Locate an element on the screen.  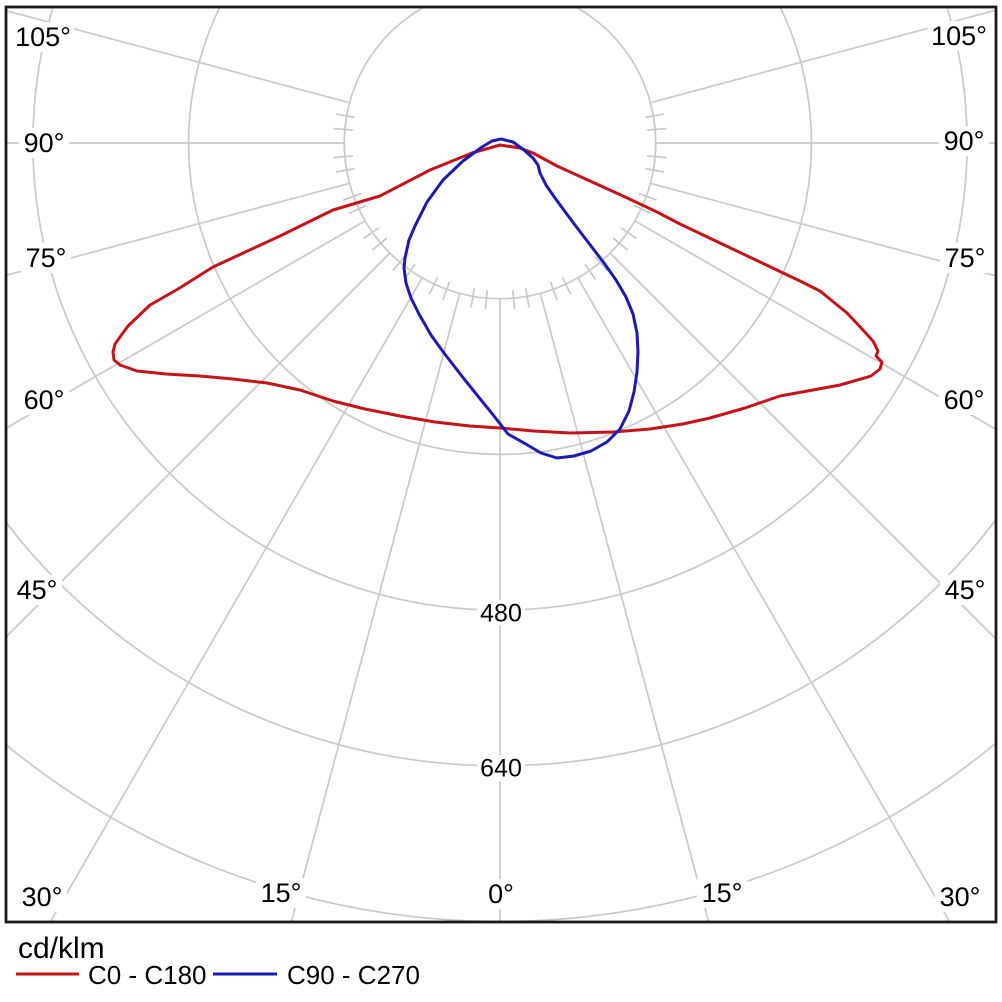
angle-label-1-bg is located at coordinates (44, 143).